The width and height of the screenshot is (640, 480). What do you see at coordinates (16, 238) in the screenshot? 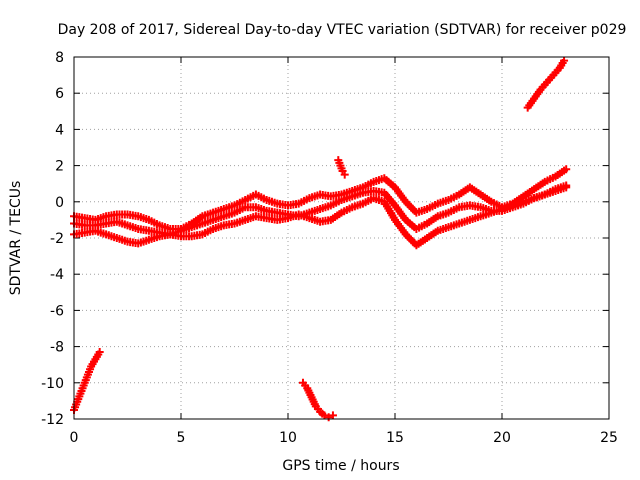
I see `y-axis-label: SDTVAR / TECUs` at bounding box center [16, 238].